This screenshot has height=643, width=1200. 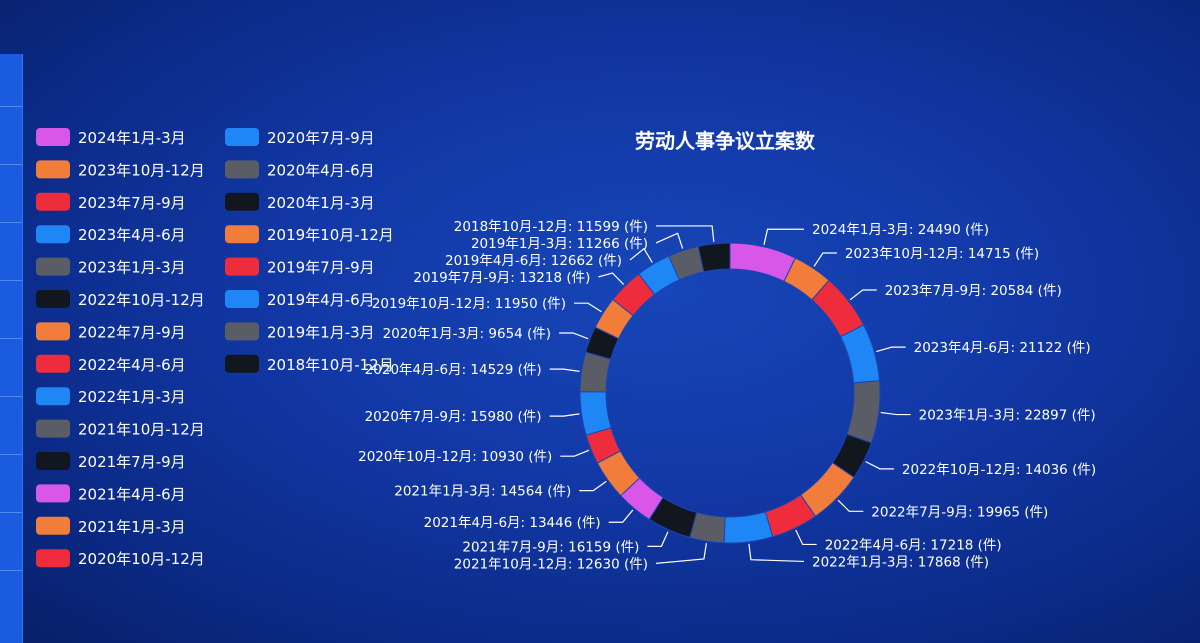 What do you see at coordinates (512, 523) in the screenshot?
I see `slice-value-label: 2021年4月-6月: 13446 (件)` at bounding box center [512, 523].